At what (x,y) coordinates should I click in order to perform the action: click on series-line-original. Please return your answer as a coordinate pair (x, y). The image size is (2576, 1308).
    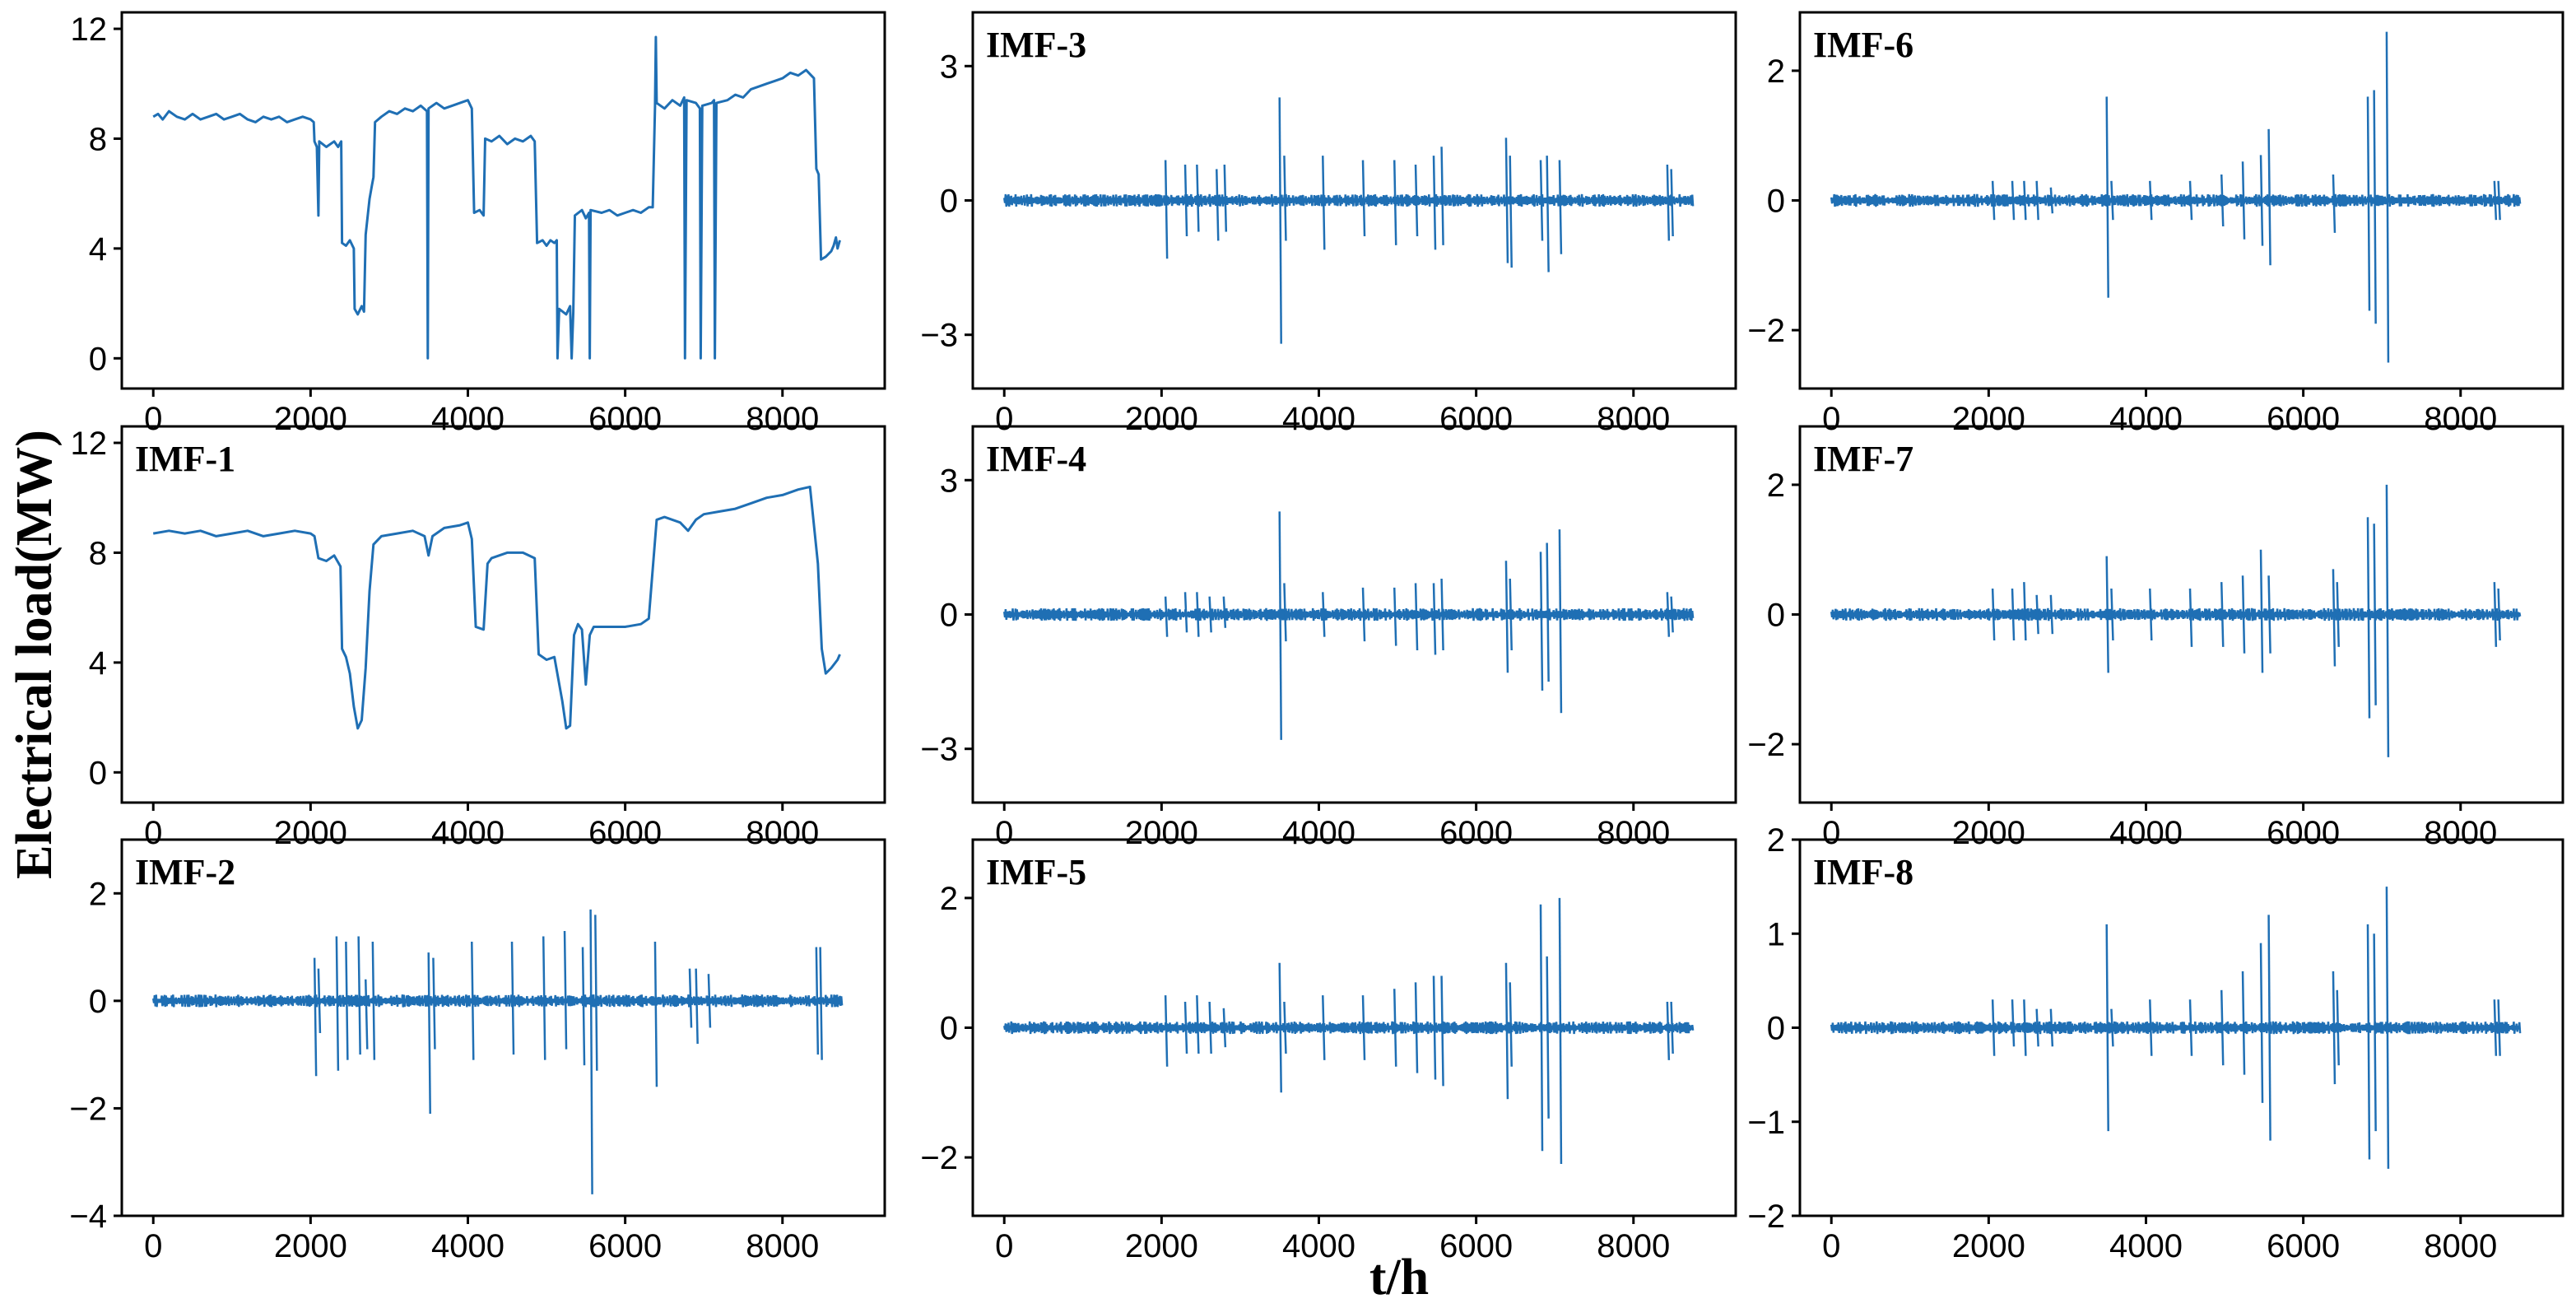
    Looking at the image, I should click on (497, 197).